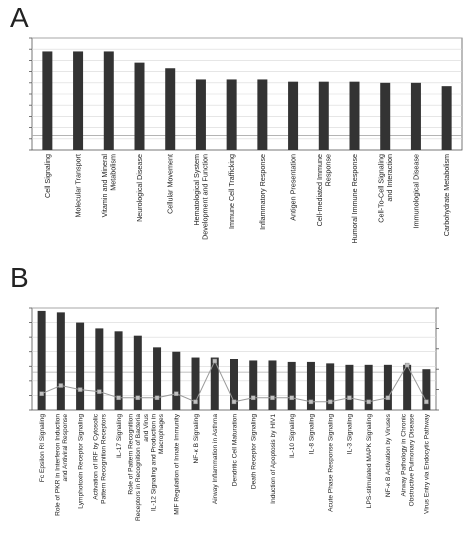 The image size is (474, 553). I want to click on x-tick-label: Humoral Immune Response, so click(354, 198).